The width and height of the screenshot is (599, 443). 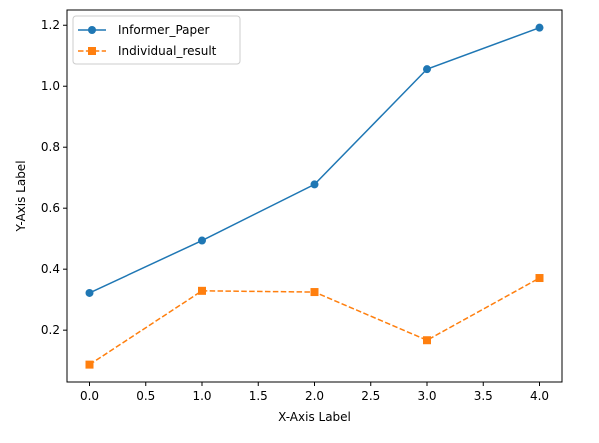 What do you see at coordinates (92, 51) in the screenshot?
I see `legend-marker-individual-result` at bounding box center [92, 51].